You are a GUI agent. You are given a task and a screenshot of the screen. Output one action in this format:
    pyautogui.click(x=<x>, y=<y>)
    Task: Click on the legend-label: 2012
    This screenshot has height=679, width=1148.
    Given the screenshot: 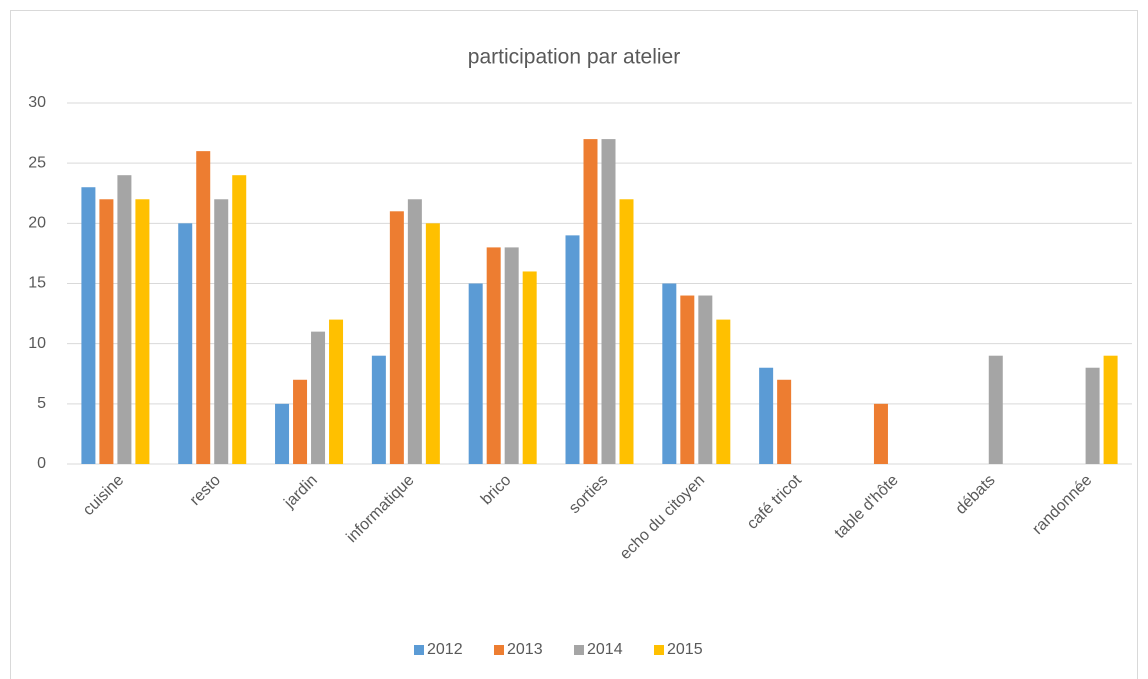 What is the action you would take?
    pyautogui.click(x=445, y=649)
    